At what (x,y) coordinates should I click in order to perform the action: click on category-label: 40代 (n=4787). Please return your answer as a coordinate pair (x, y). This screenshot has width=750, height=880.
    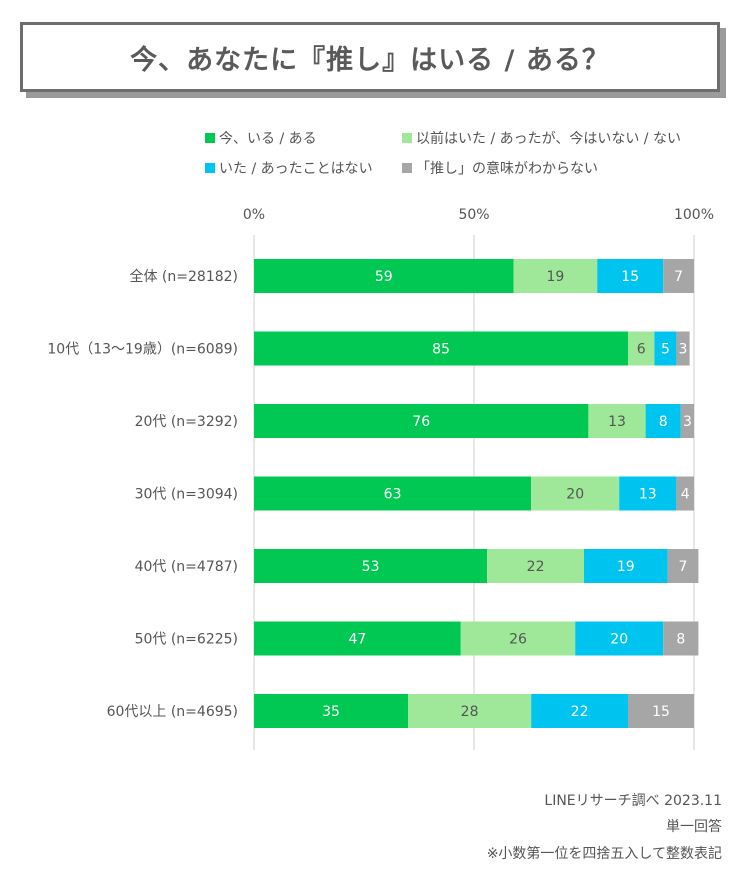
    Looking at the image, I should click on (186, 567).